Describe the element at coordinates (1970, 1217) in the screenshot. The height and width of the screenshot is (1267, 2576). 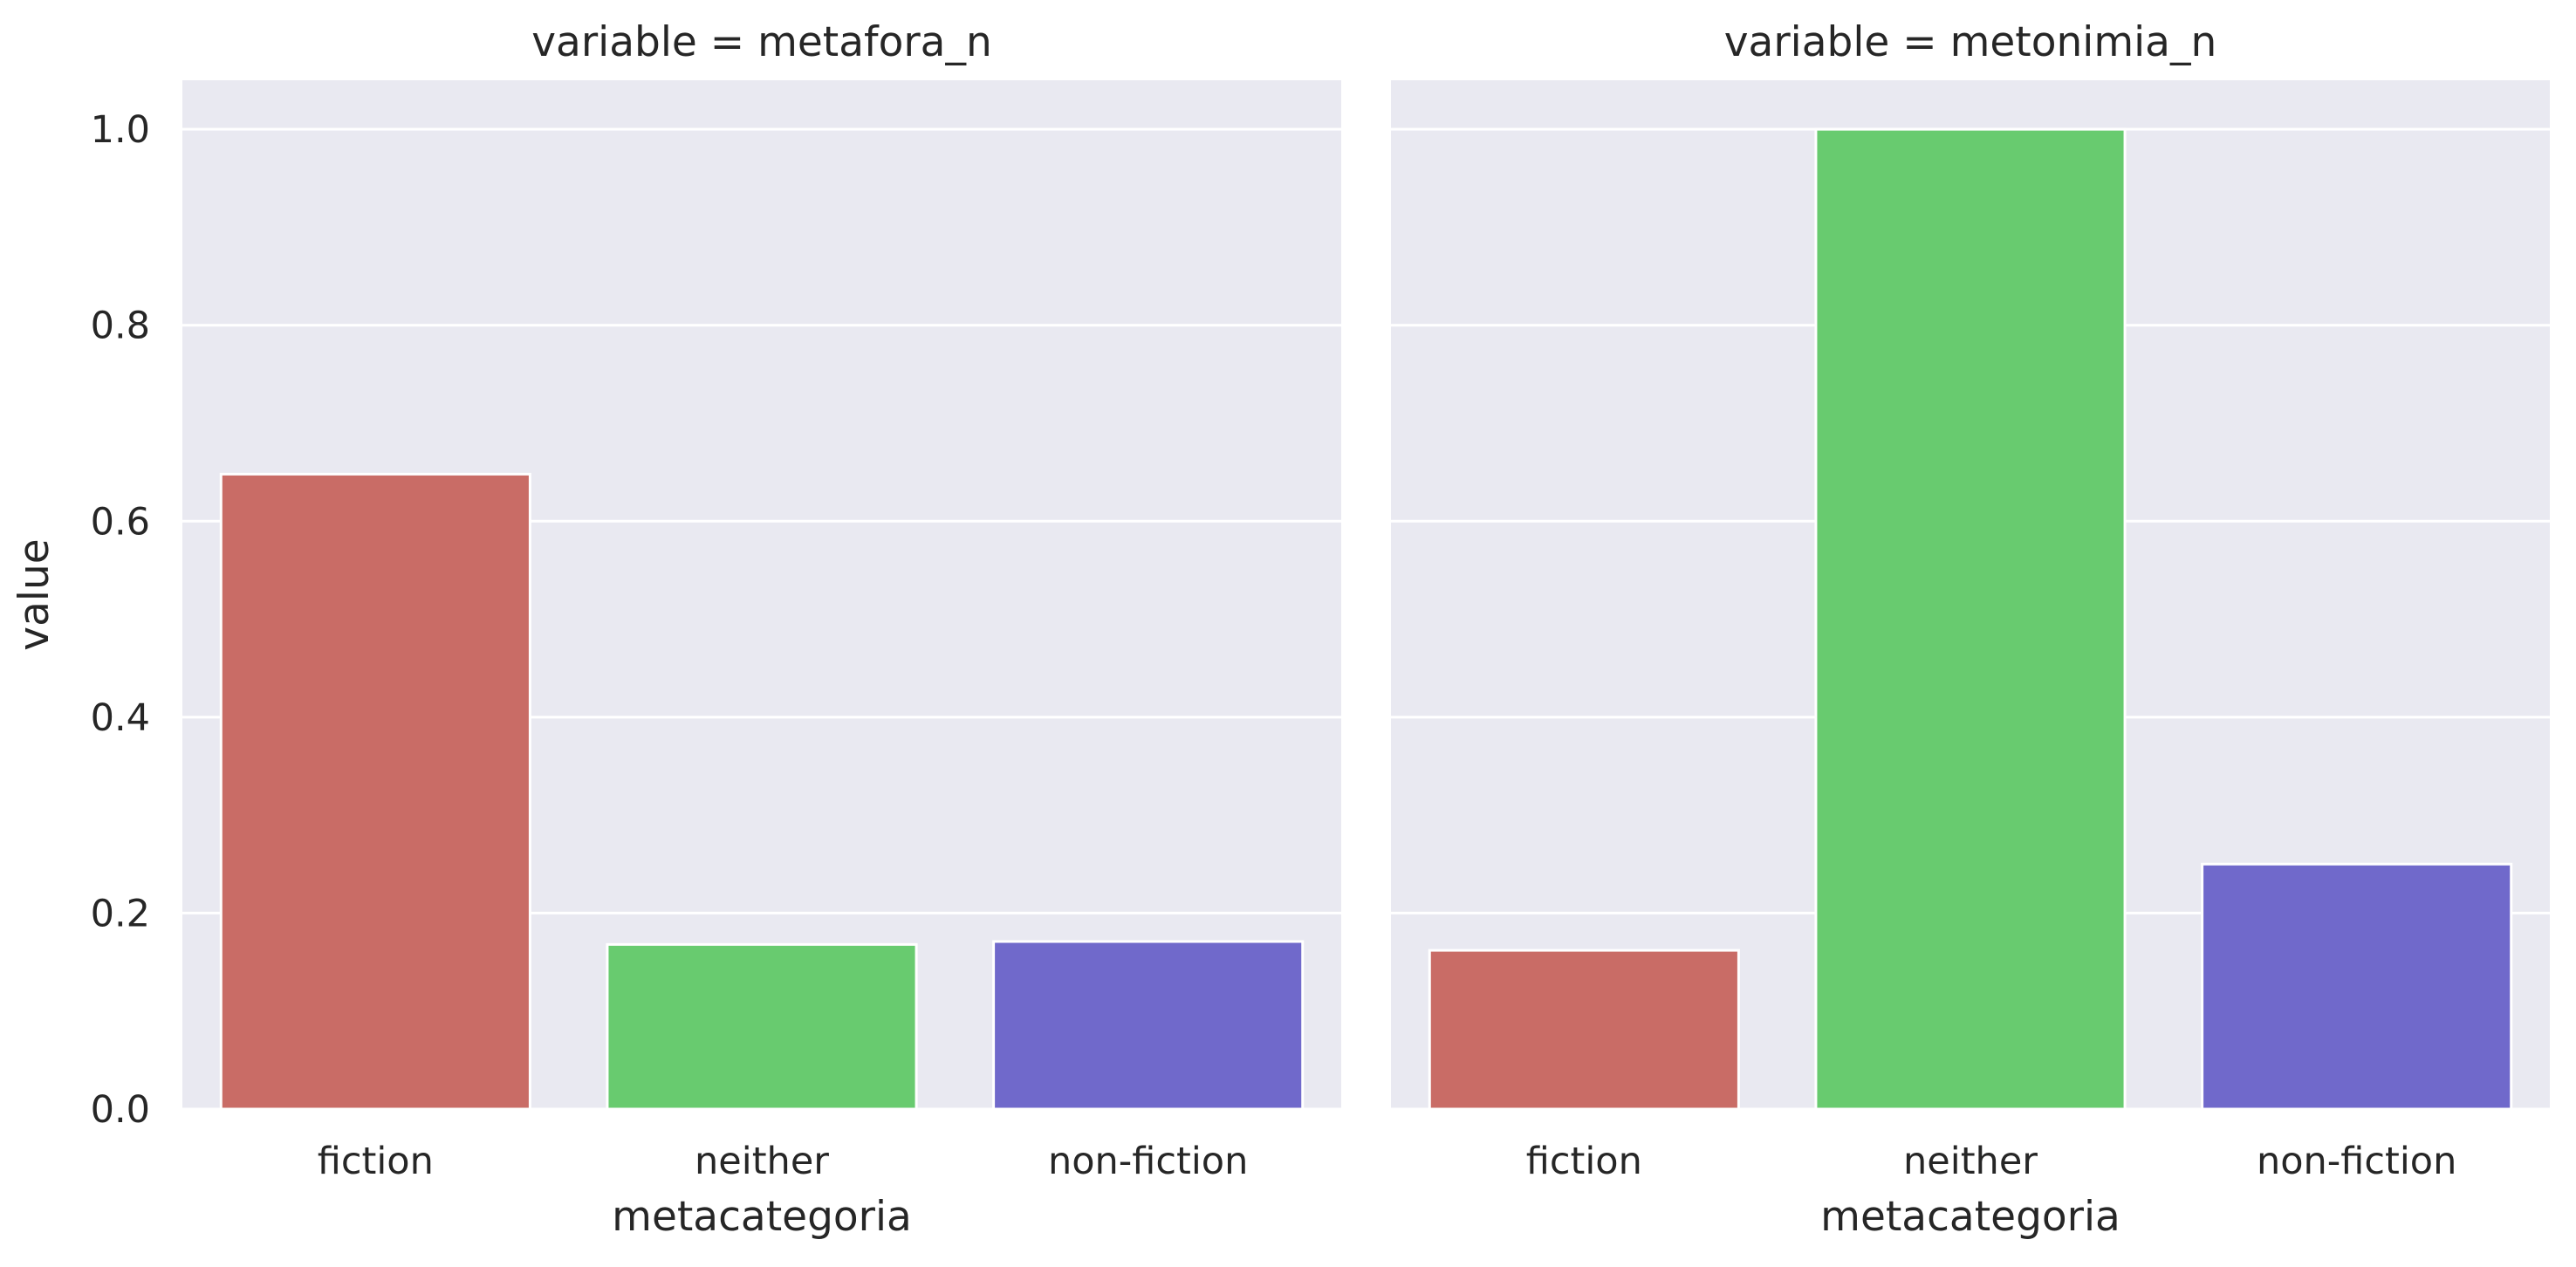
I see `x-axis-label-2: metacategoria` at that location.